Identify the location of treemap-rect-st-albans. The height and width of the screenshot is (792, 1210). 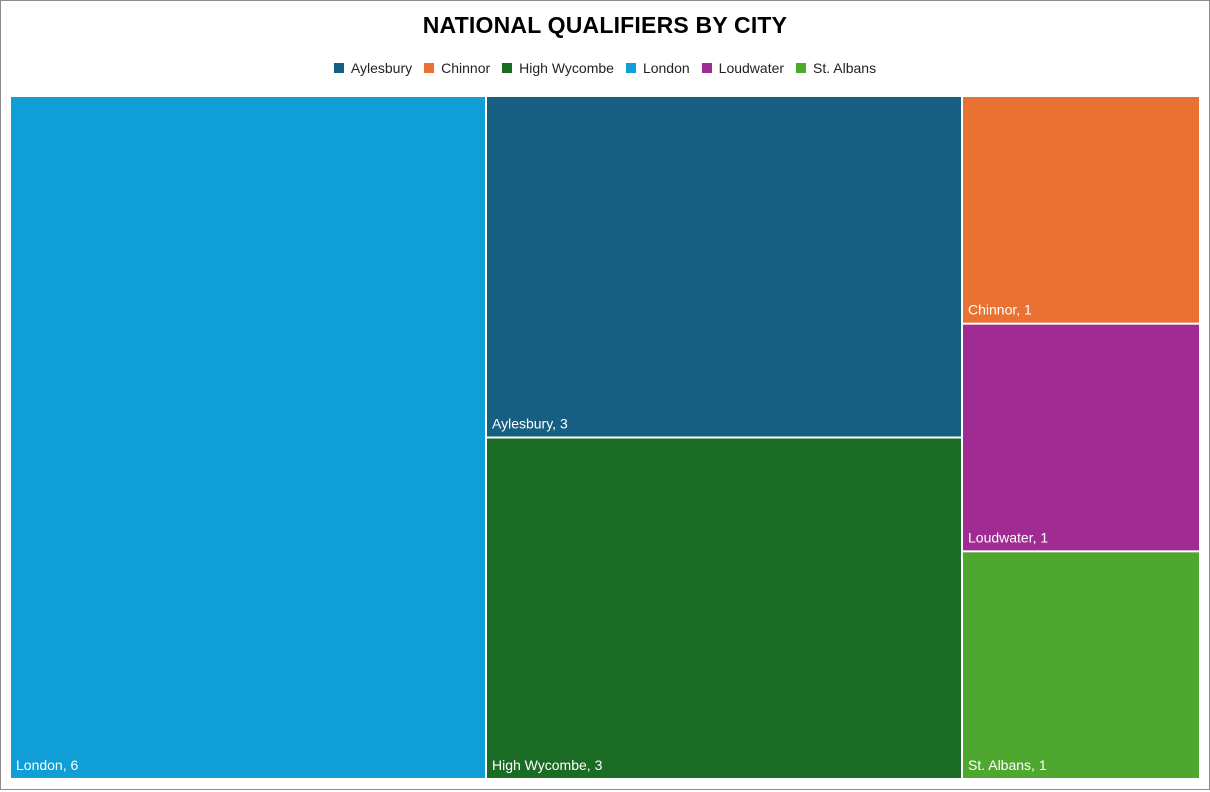
(1081, 665).